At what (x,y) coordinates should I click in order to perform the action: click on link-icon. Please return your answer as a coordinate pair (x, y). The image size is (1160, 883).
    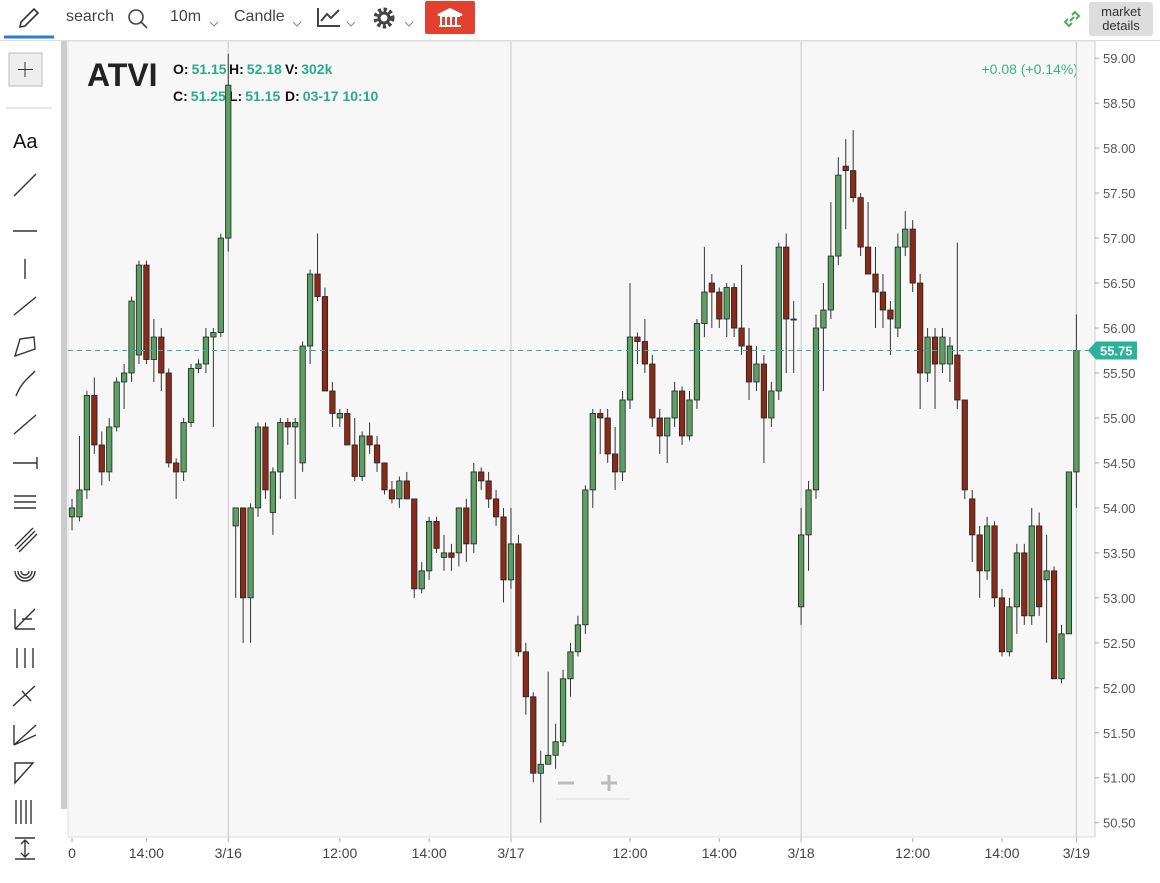
    Looking at the image, I should click on (1072, 19).